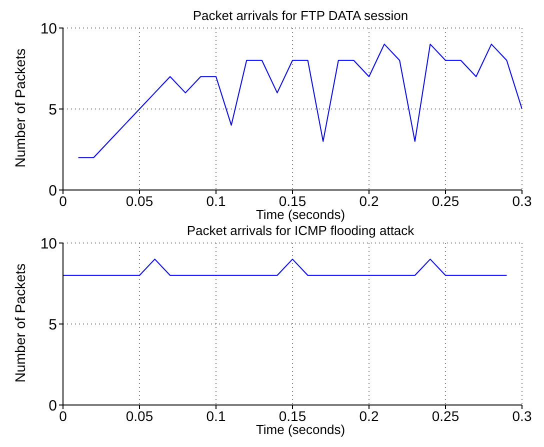  What do you see at coordinates (301, 15) in the screenshot?
I see `chart-title: Packet arrivals for FTP DATA session` at bounding box center [301, 15].